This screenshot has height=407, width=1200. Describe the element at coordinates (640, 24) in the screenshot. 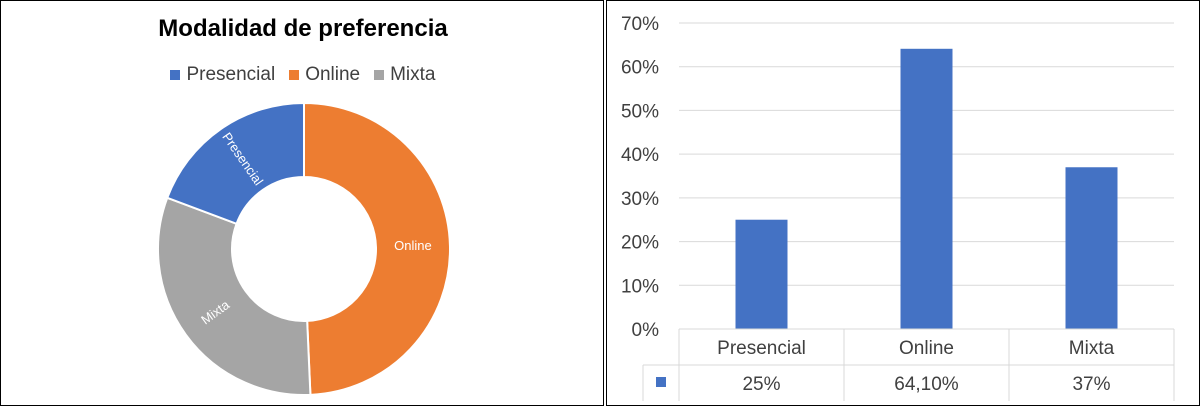

I see `y-tick-label: 70%` at that location.